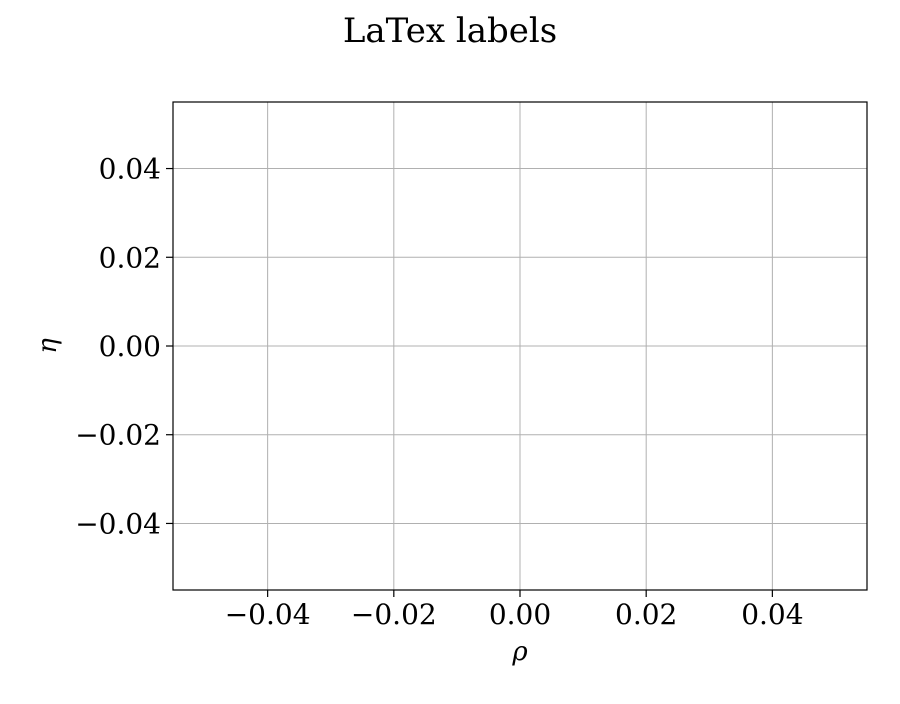  Describe the element at coordinates (394, 614) in the screenshot. I see `x-tick-label: −0.02` at that location.